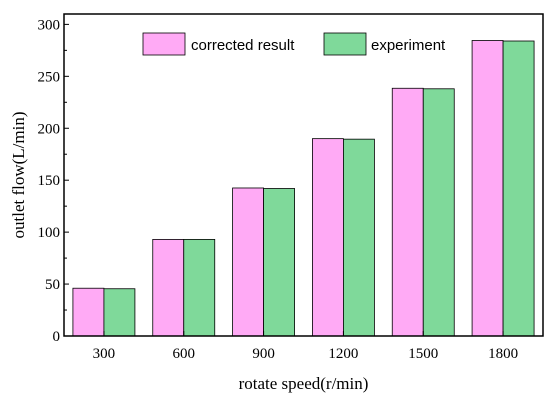  What do you see at coordinates (343, 354) in the screenshot?
I see `x-tick-label: 1200` at bounding box center [343, 354].